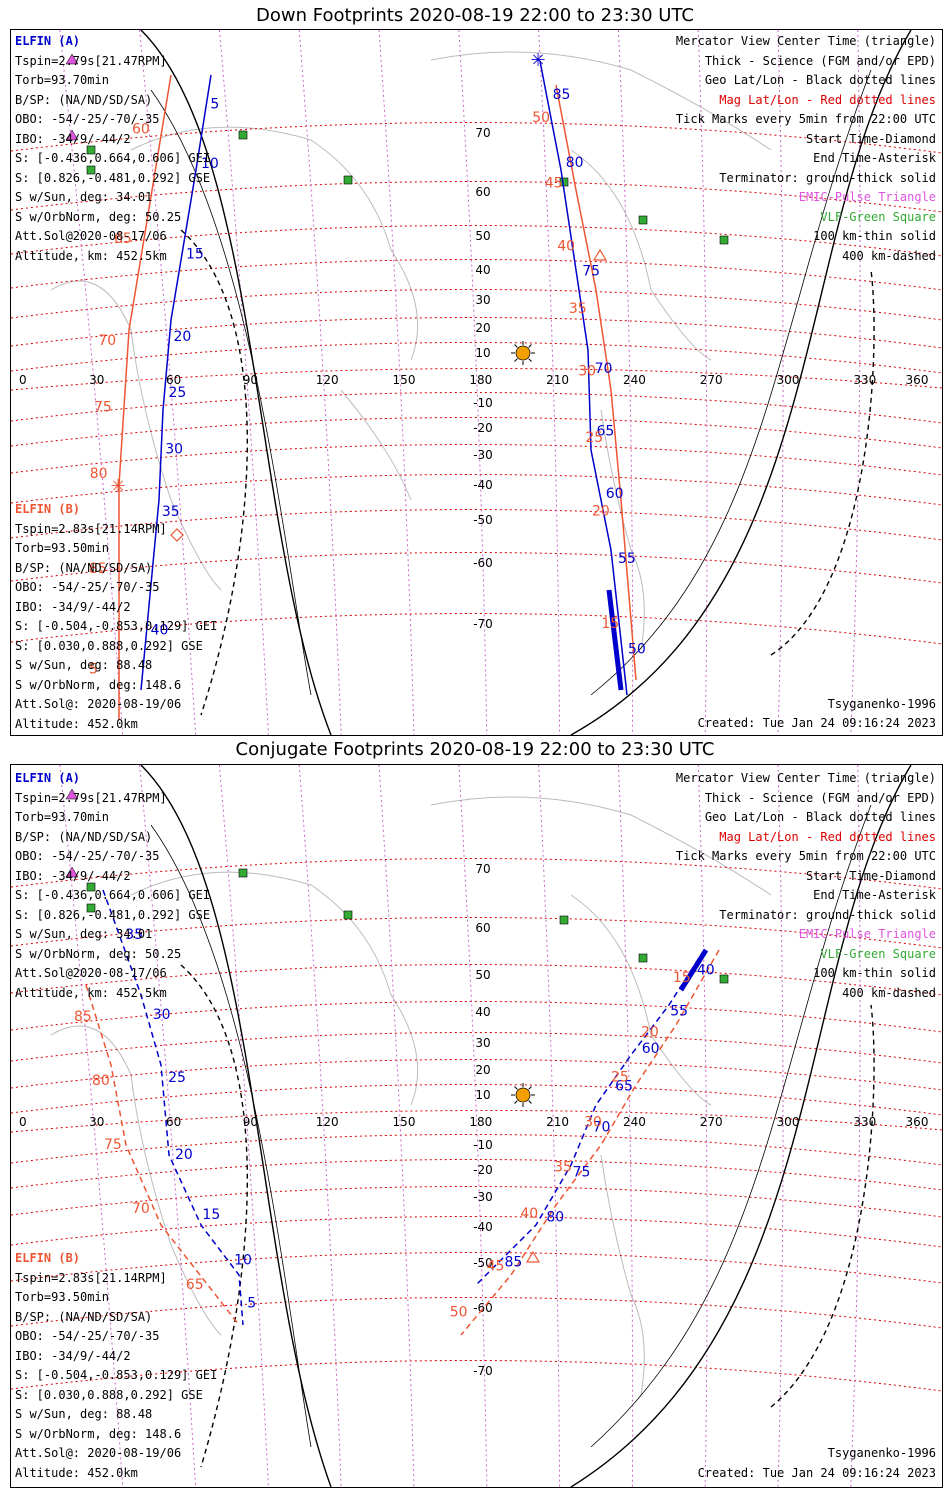 This screenshot has width=950, height=1500. Describe the element at coordinates (483, 624) in the screenshot. I see `lat-tick-label: -70` at that location.